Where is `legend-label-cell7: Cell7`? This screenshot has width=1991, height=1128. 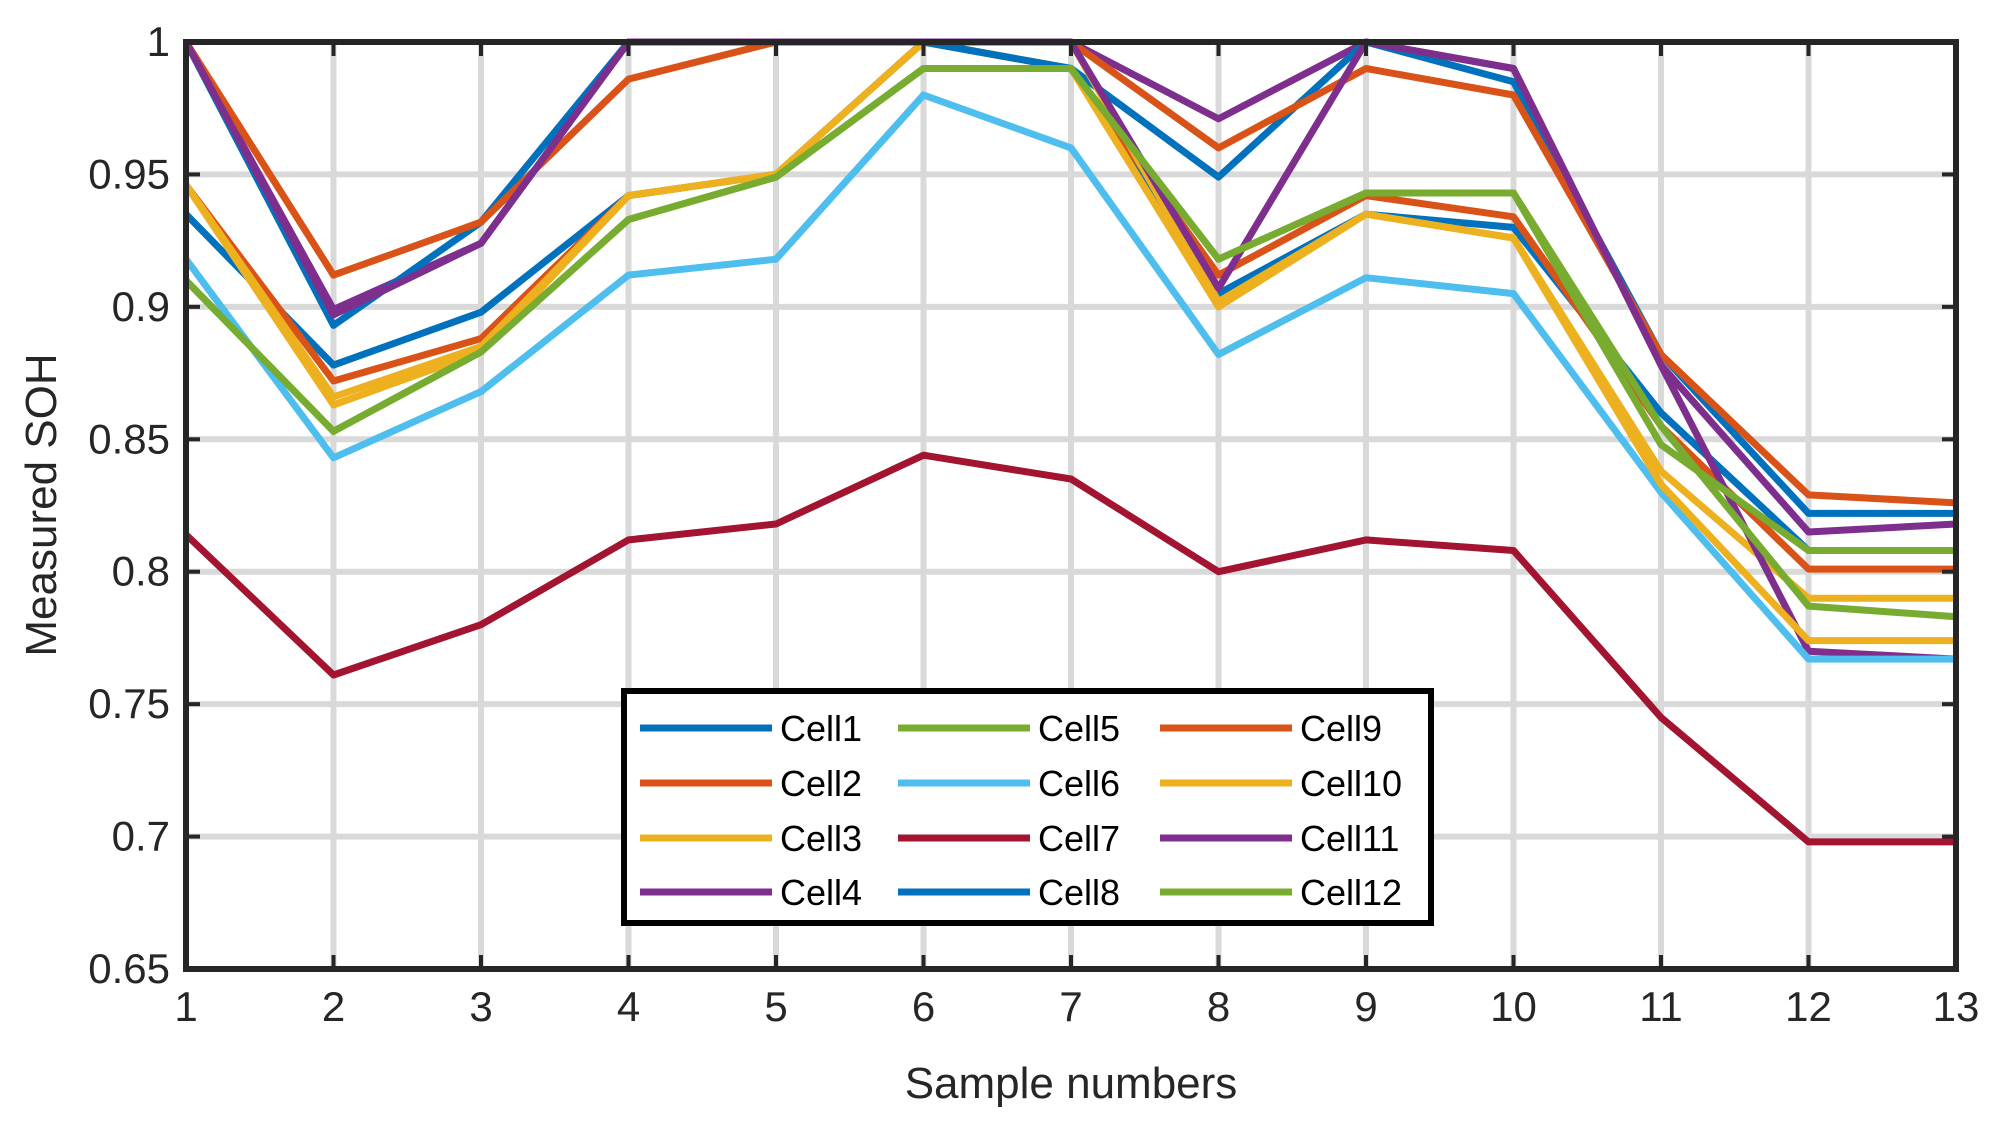
legend-label-cell7: Cell7 is located at coordinates (1079, 838).